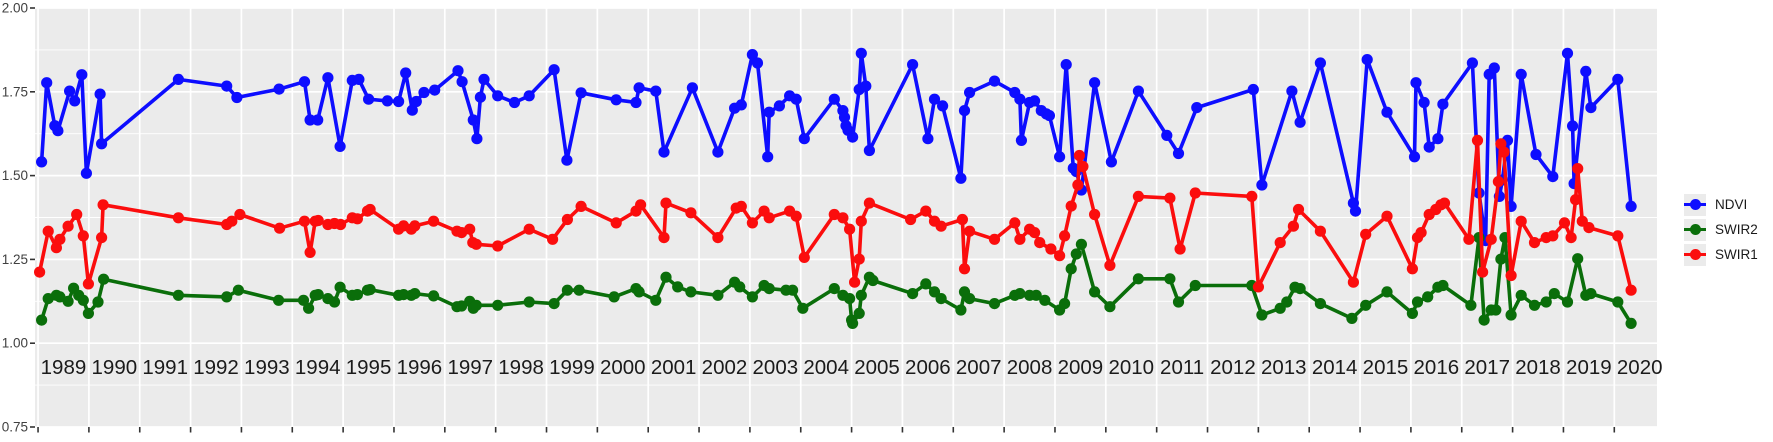  I want to click on legend-key-swir2, so click(1695, 229).